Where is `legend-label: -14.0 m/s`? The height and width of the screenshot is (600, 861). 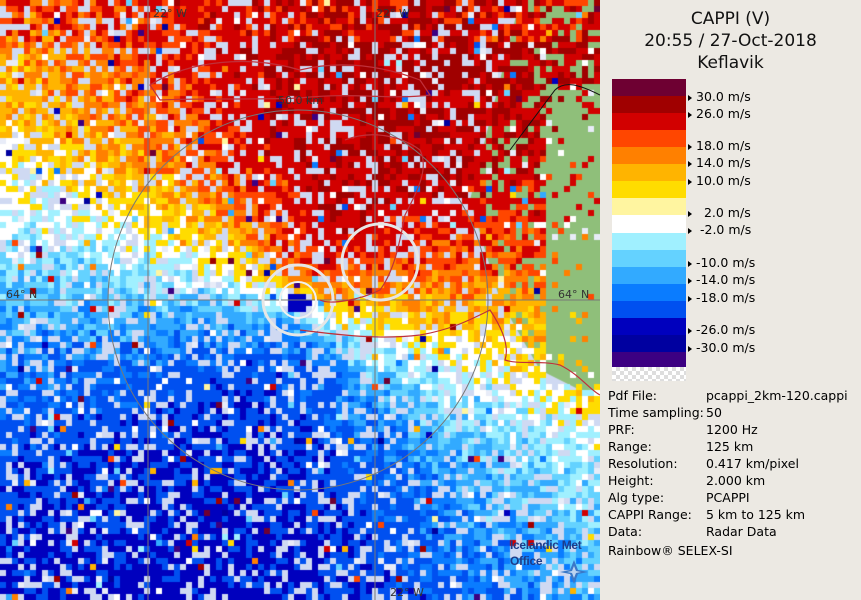
legend-label: -14.0 m/s is located at coordinates (721, 279).